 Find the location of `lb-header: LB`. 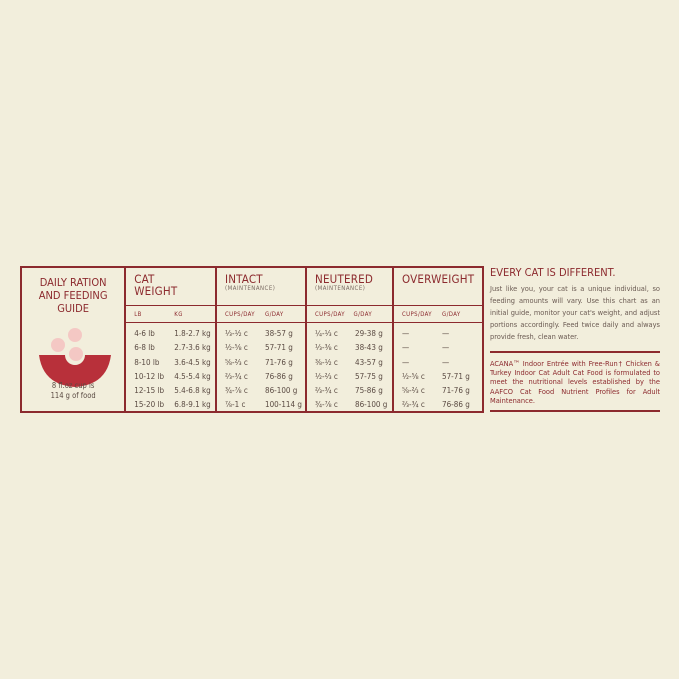

lb-header: LB is located at coordinates (138, 314).